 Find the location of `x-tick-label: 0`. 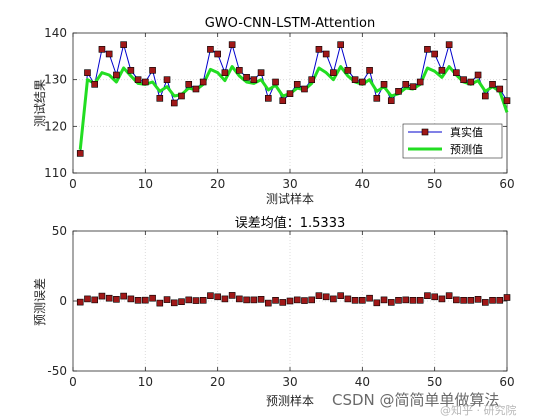

x-tick-label: 0 is located at coordinates (73, 184).